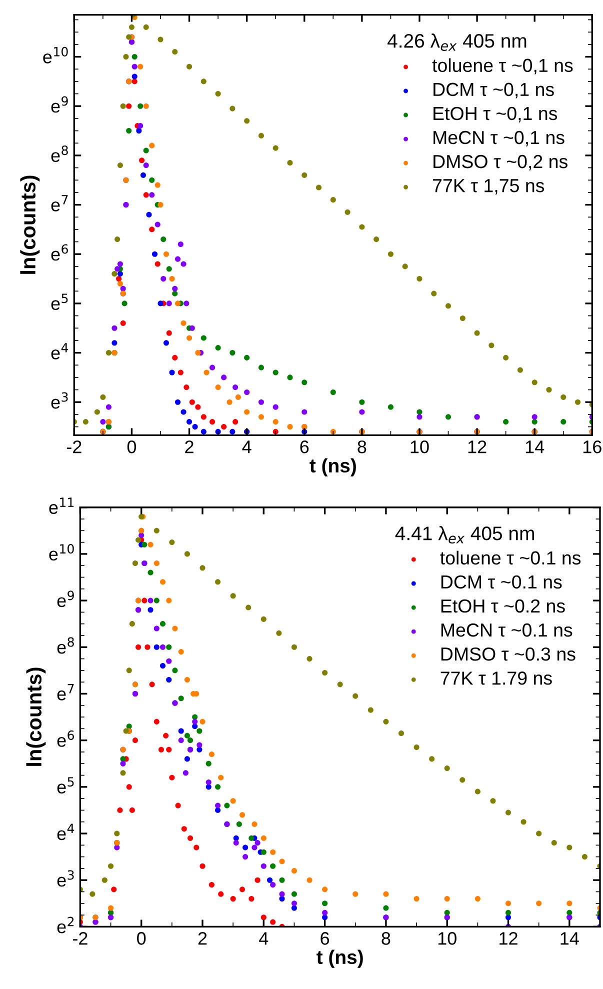 Image resolution: width=603 pixels, height=989 pixels. What do you see at coordinates (65, 925) in the screenshot?
I see `y-tick-label: e$^{2}$` at bounding box center [65, 925].